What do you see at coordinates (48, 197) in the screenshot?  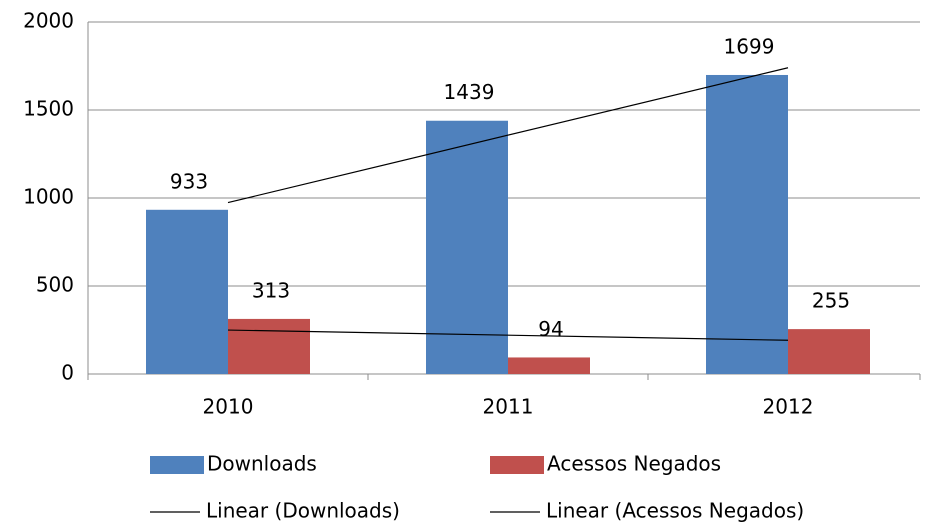 I see `y-tick-label: 1000` at bounding box center [48, 197].